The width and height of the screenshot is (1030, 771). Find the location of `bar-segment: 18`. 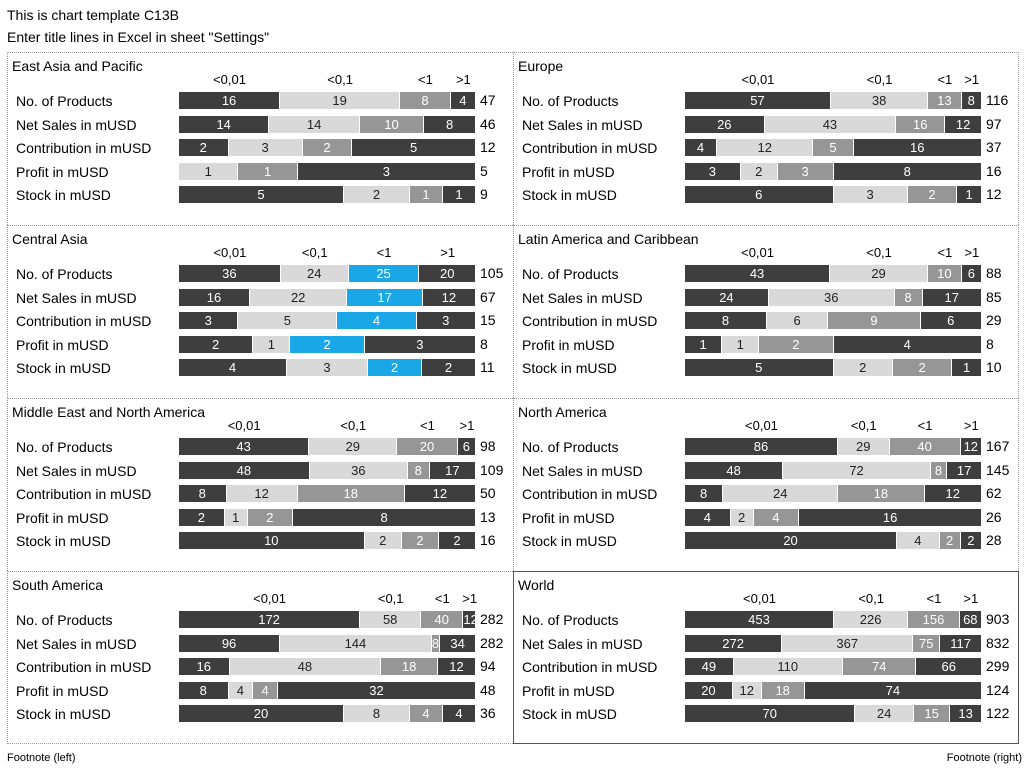

bar-segment: 18 is located at coordinates (881, 493).